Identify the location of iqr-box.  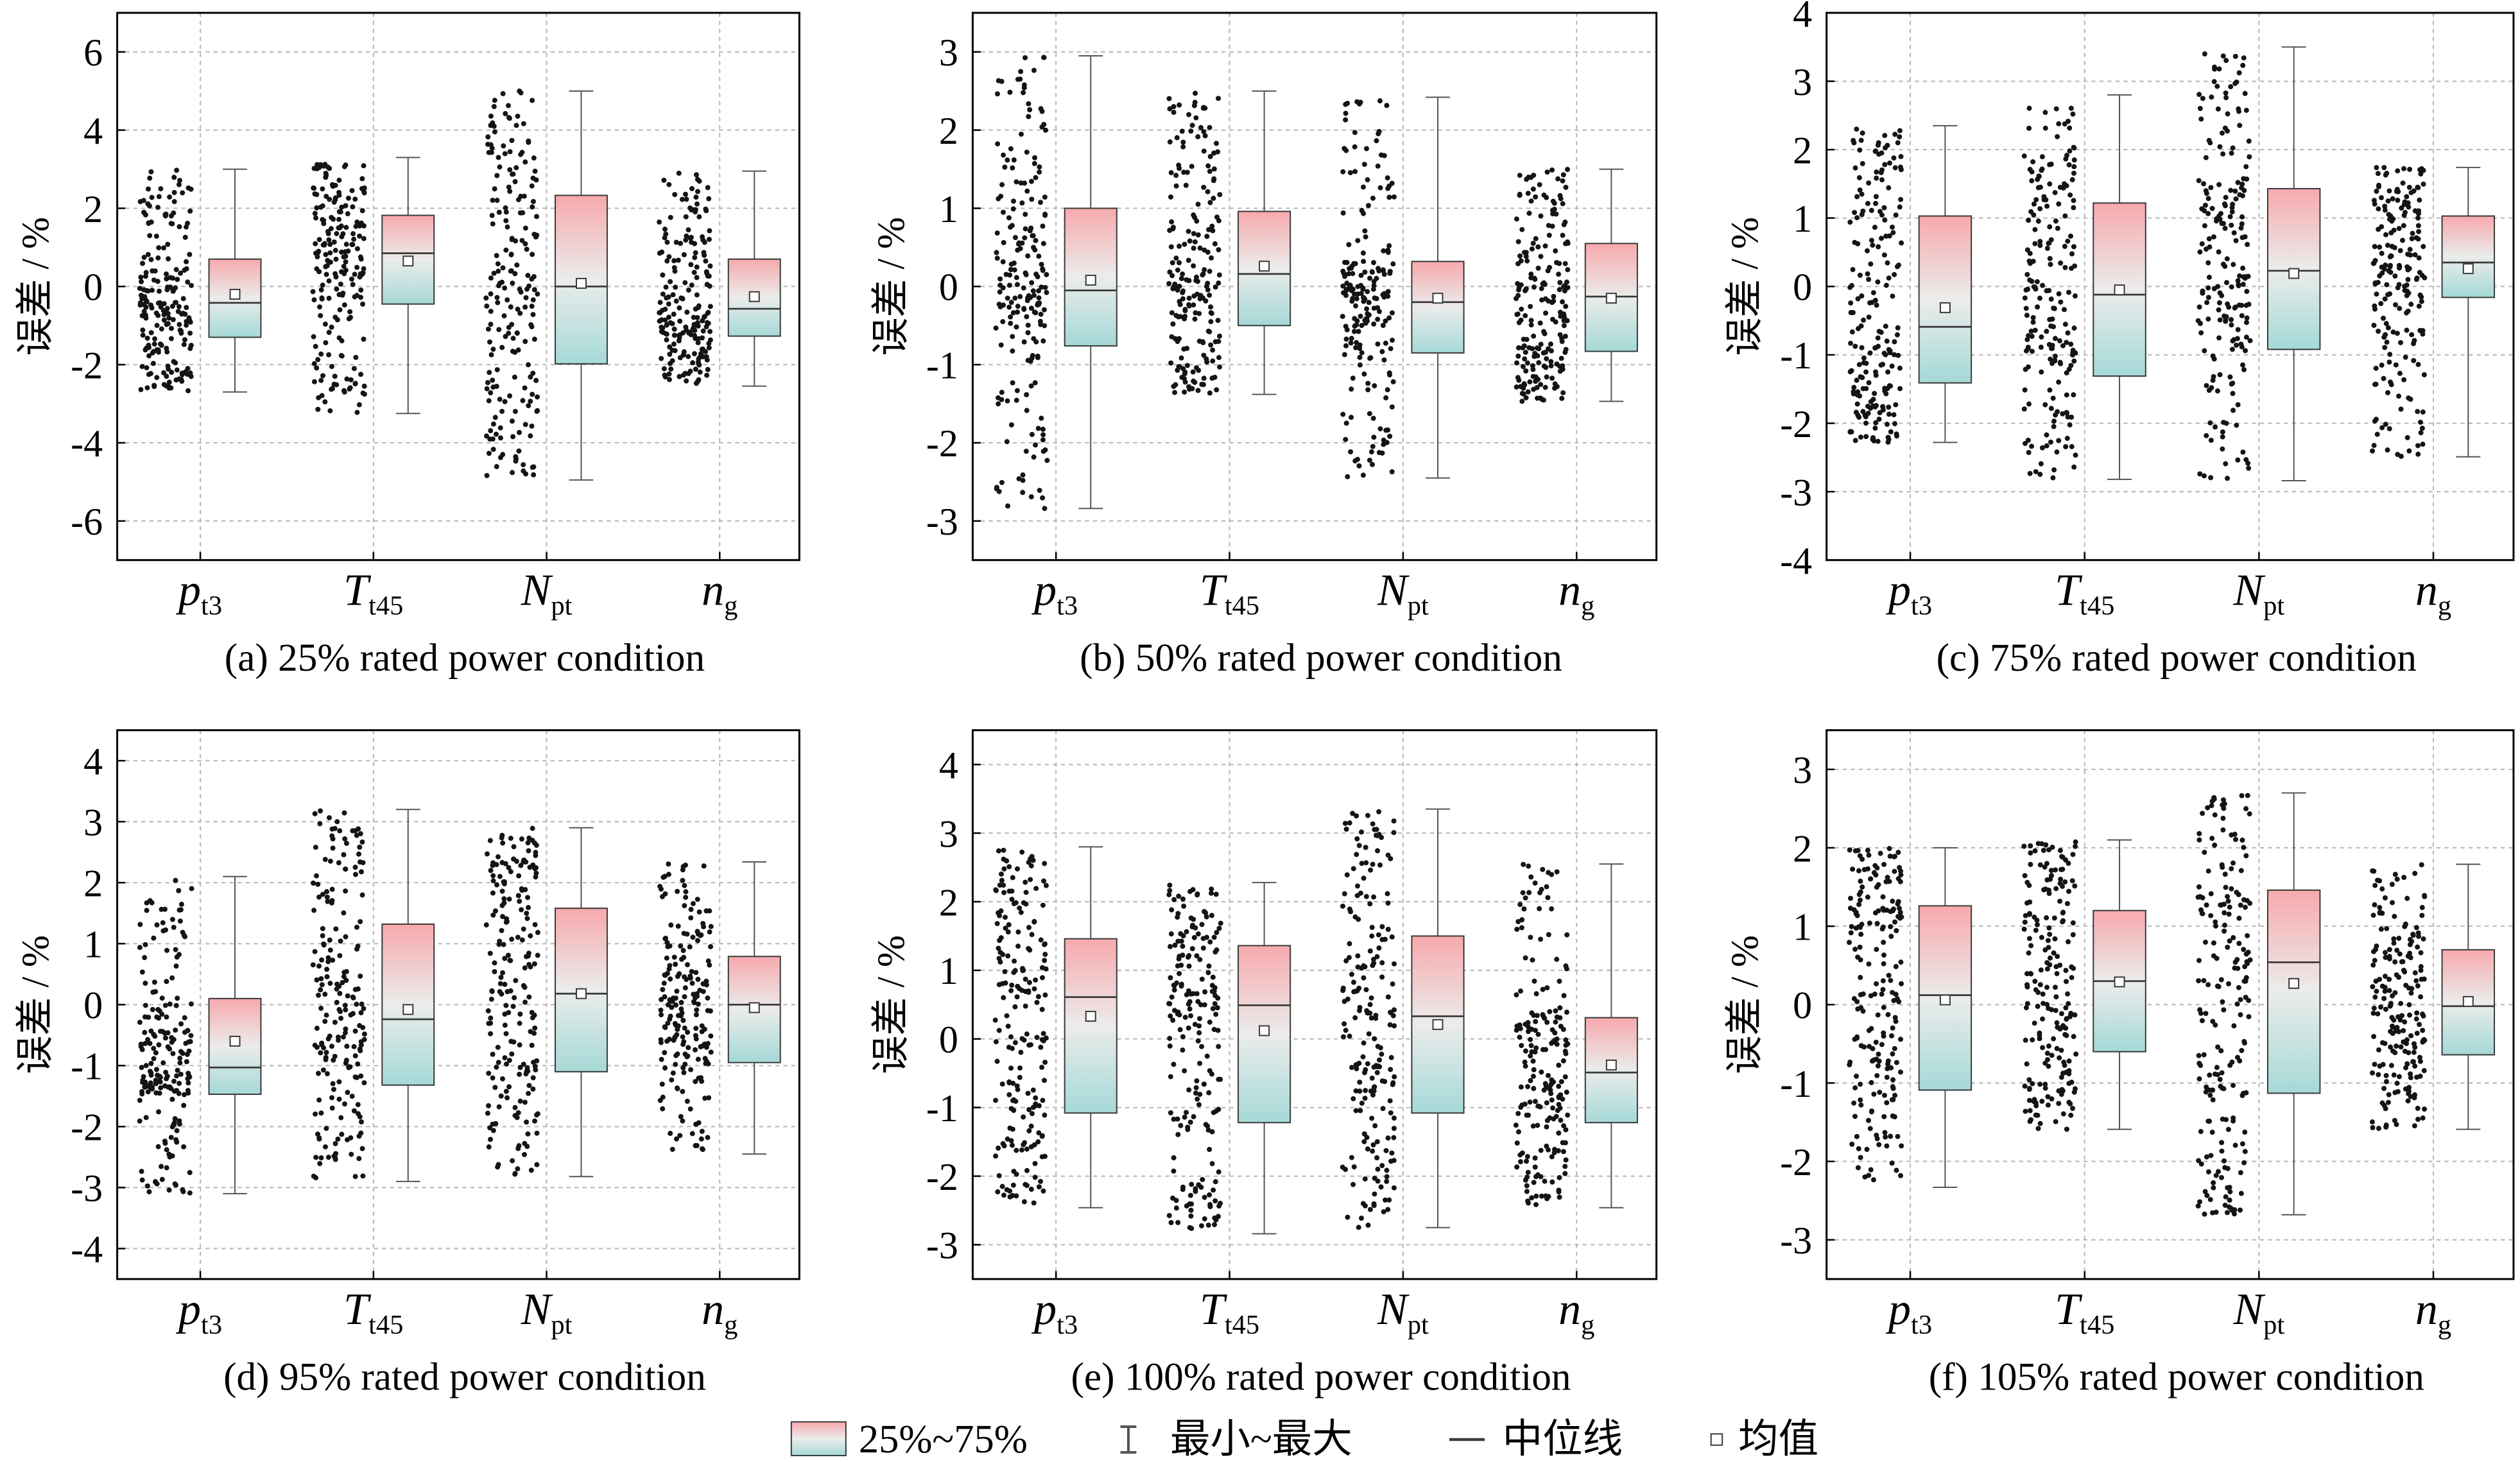
(2468, 1002).